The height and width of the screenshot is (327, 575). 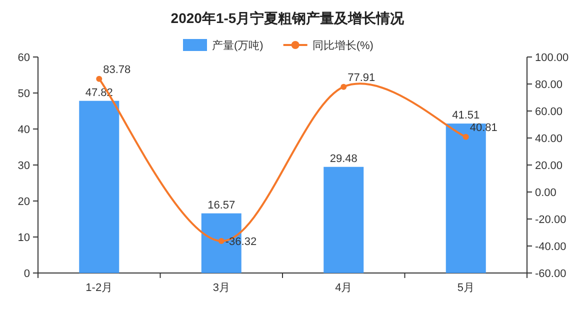 I want to click on y2-tick-label: -60.00, so click(x=550, y=274).